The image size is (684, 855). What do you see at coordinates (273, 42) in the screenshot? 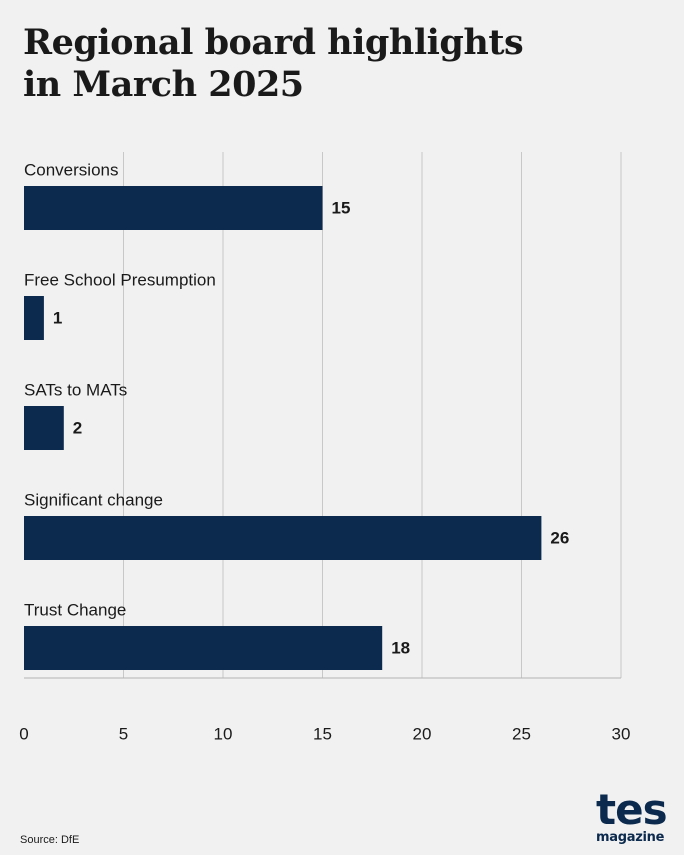
I see `chart-title-line-1: Regional board highlights` at bounding box center [273, 42].